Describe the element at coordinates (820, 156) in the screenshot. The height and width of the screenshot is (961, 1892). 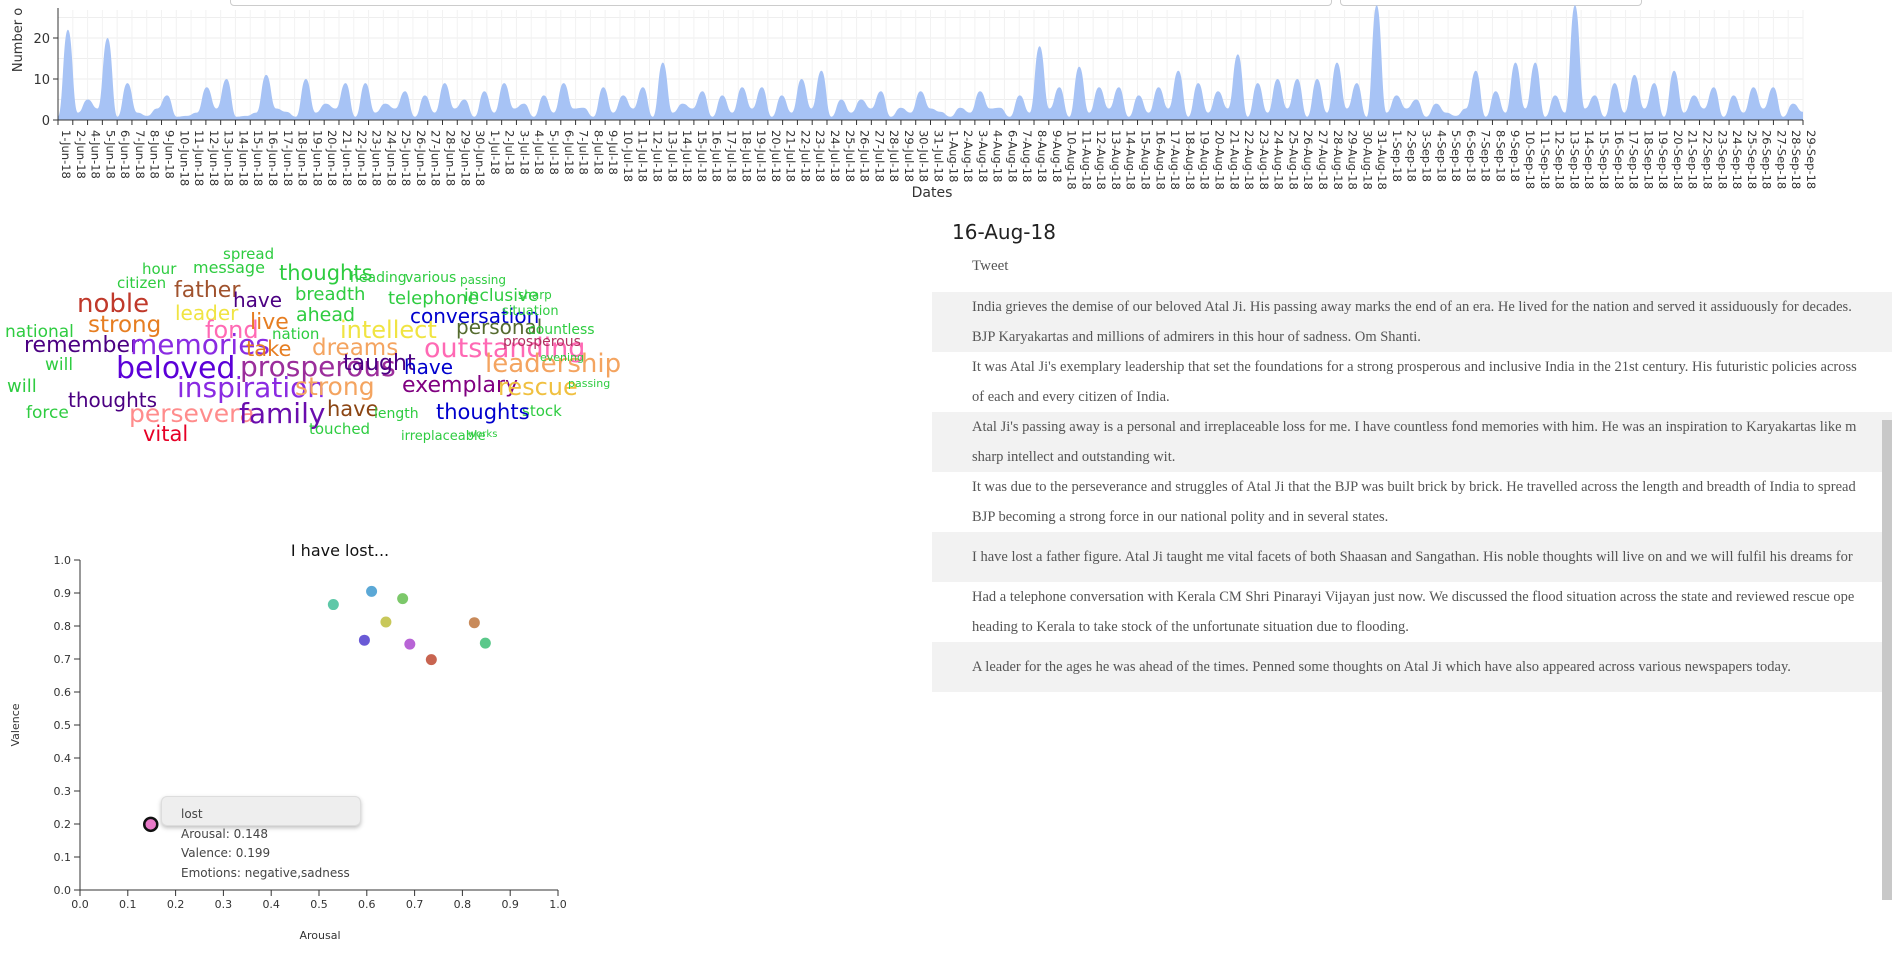
I see `x-tick-label: 23-Jul-18` at that location.